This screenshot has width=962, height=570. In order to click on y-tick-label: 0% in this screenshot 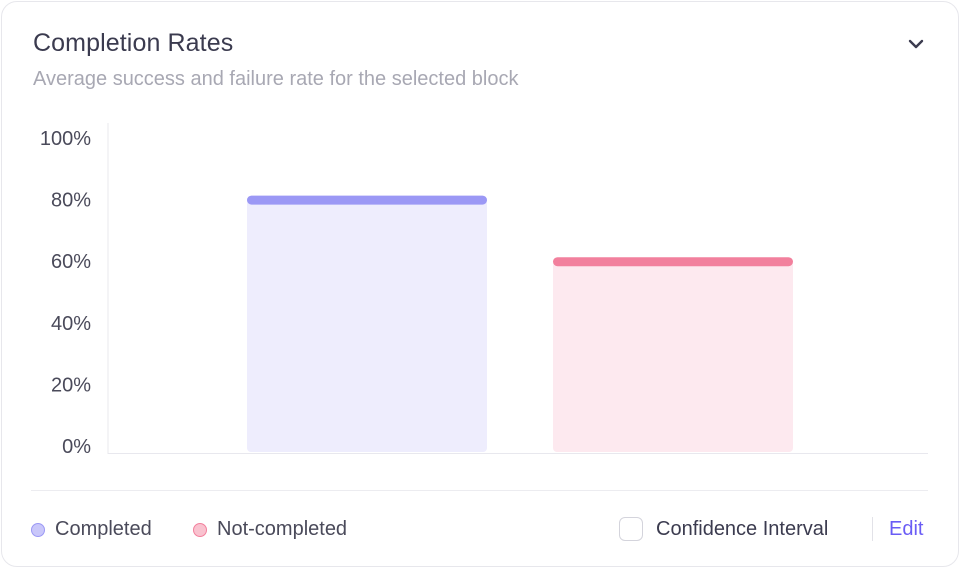, I will do `click(76, 447)`.